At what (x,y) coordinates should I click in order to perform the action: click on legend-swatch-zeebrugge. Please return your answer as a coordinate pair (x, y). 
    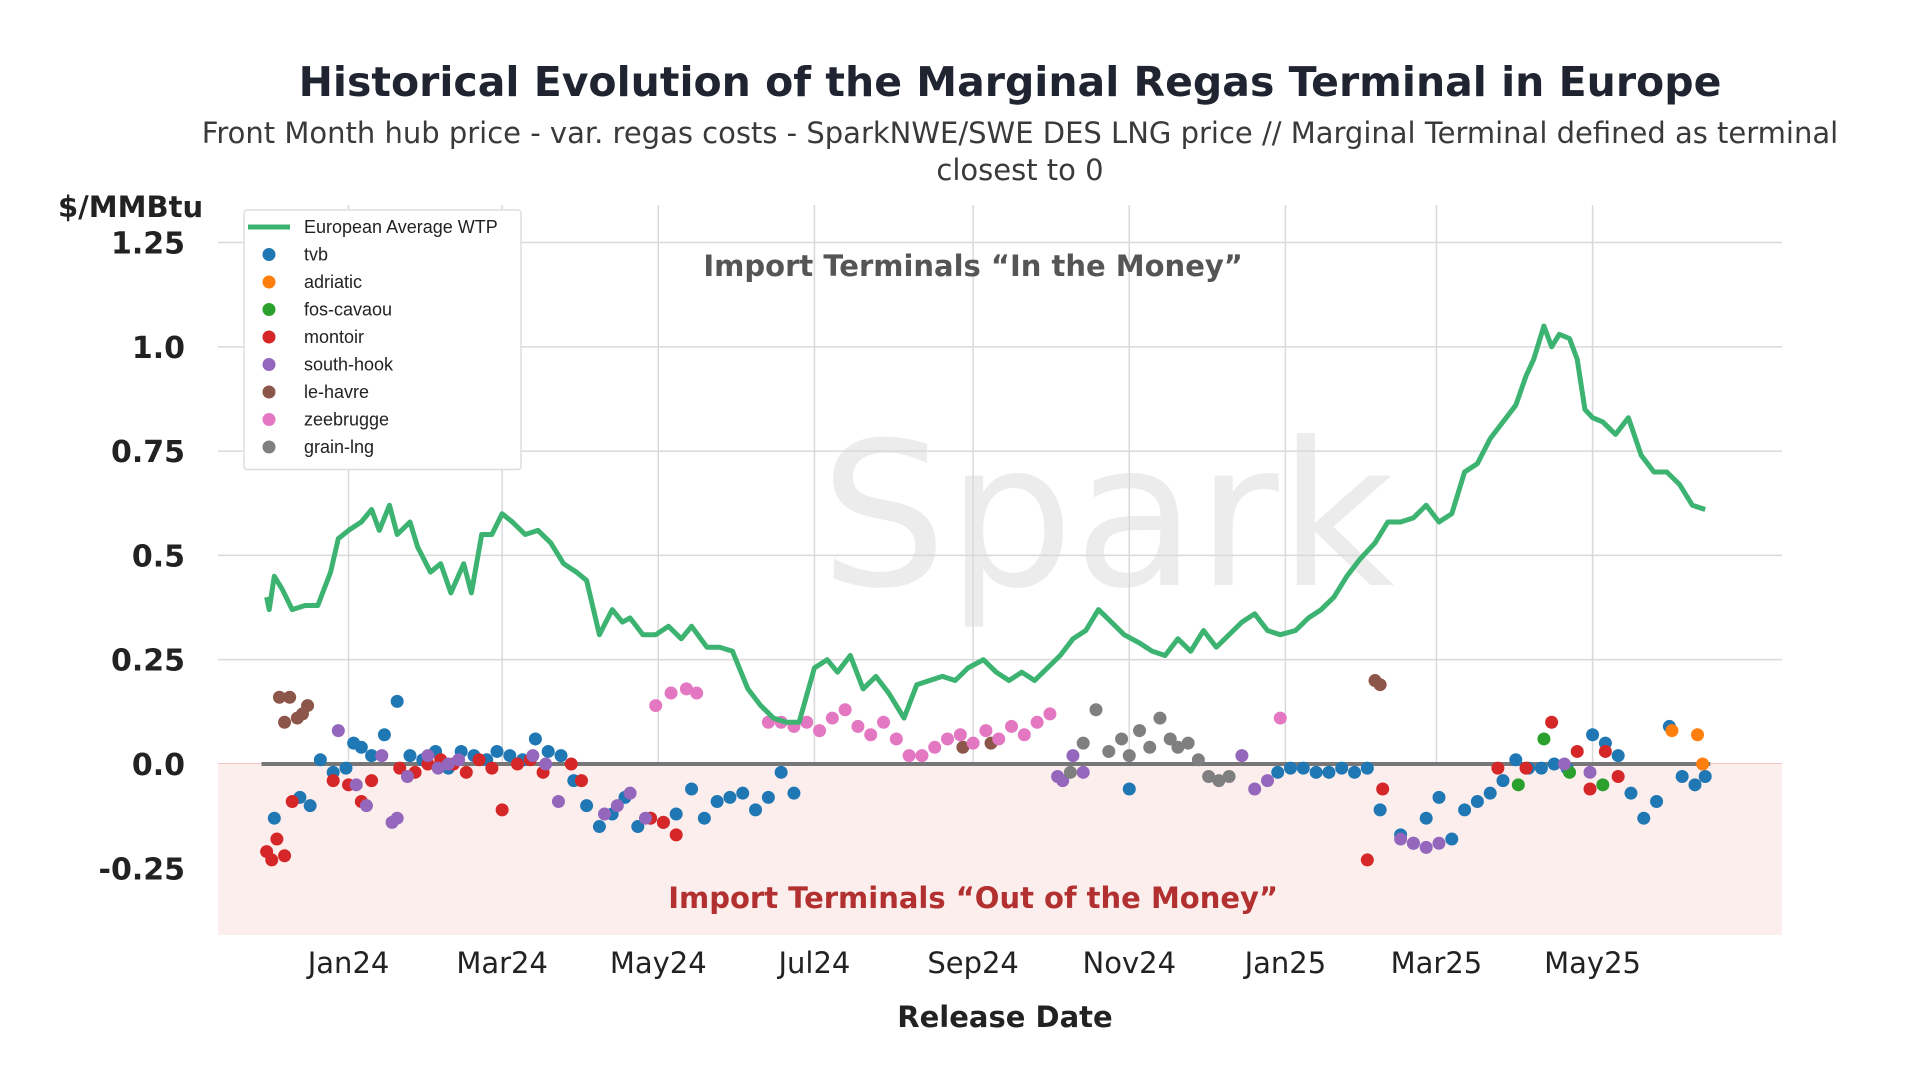
    Looking at the image, I should click on (269, 419).